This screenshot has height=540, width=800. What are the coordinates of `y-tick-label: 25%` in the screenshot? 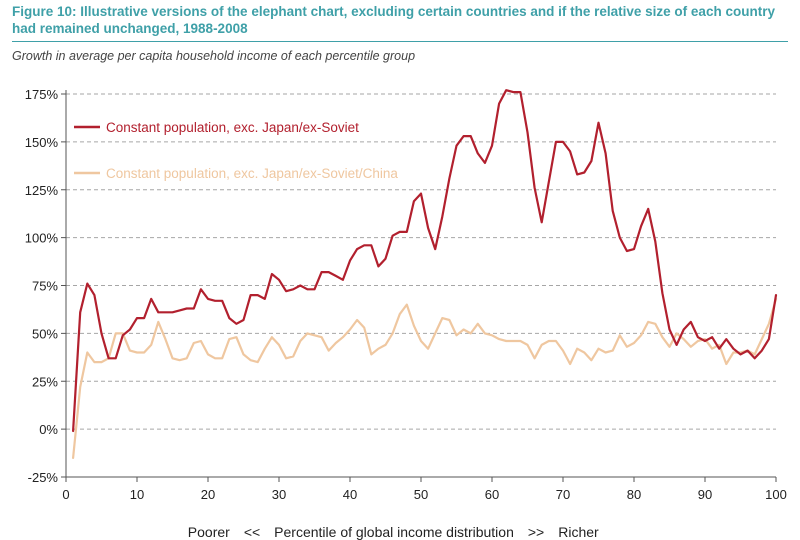 It's located at (45, 381).